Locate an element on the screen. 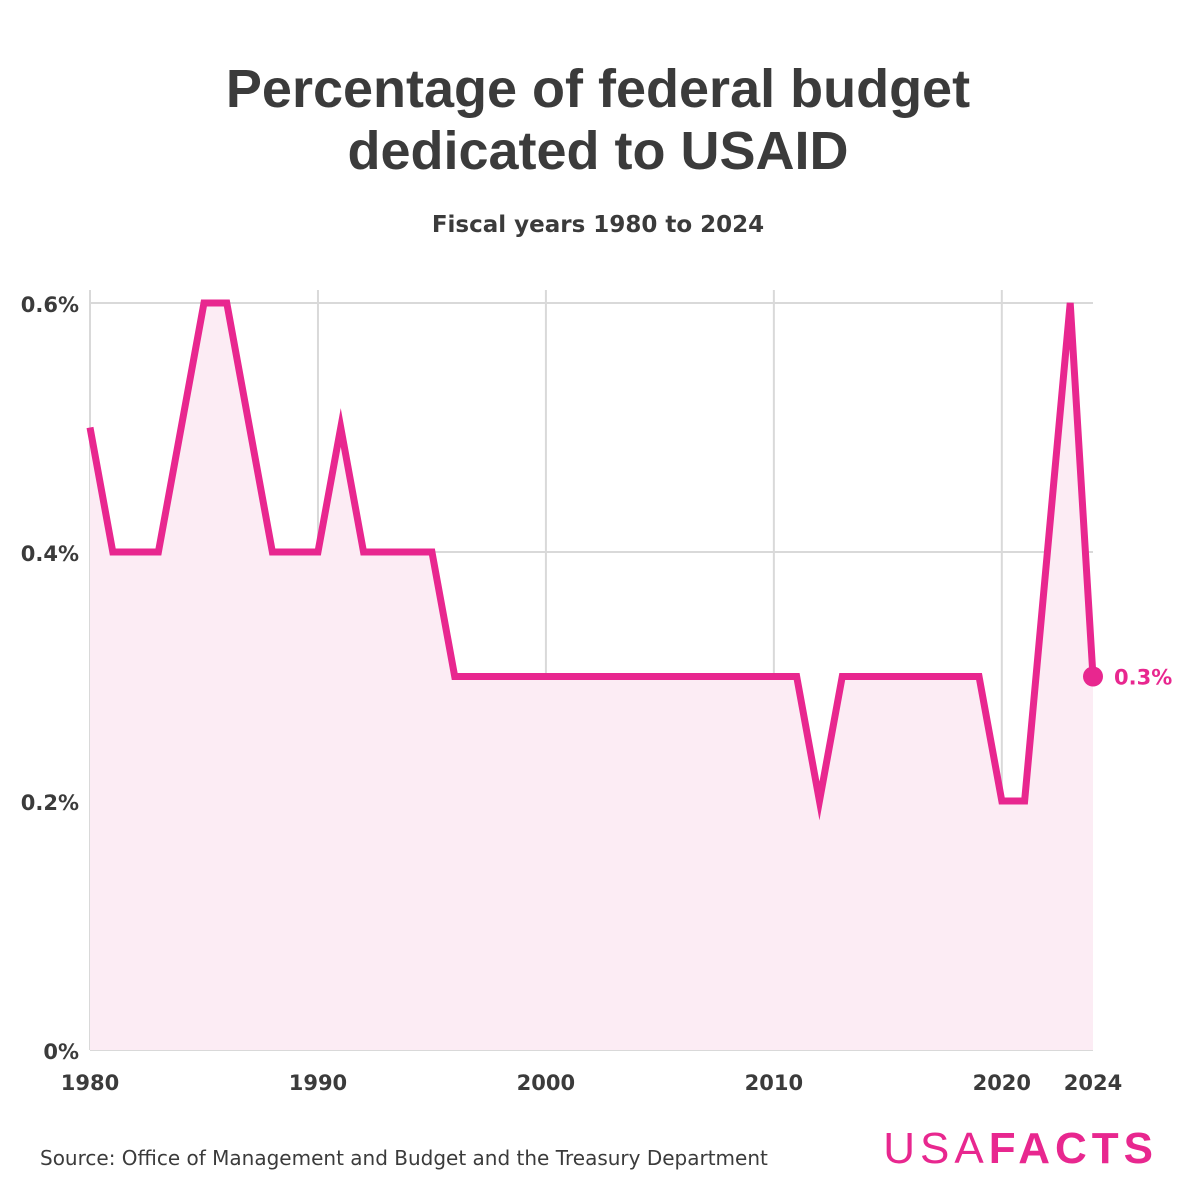 This screenshot has height=1196, width=1196. usafacts-logo: USAFACTS is located at coordinates (1020, 1149).